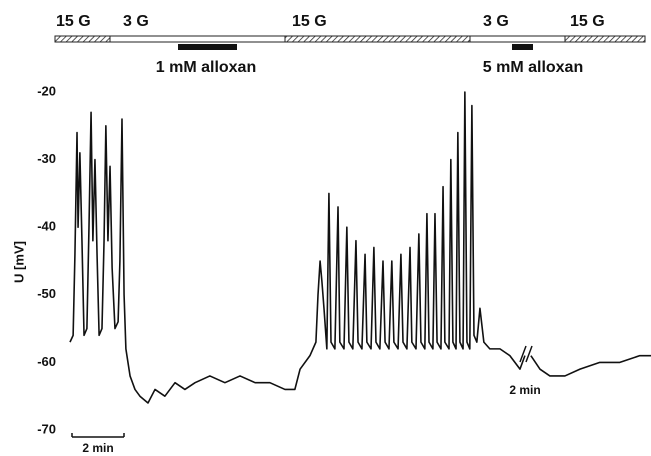 This screenshot has width=651, height=456. What do you see at coordinates (533, 67) in the screenshot?
I see `treatment-label: 5 mM alloxan` at bounding box center [533, 67].